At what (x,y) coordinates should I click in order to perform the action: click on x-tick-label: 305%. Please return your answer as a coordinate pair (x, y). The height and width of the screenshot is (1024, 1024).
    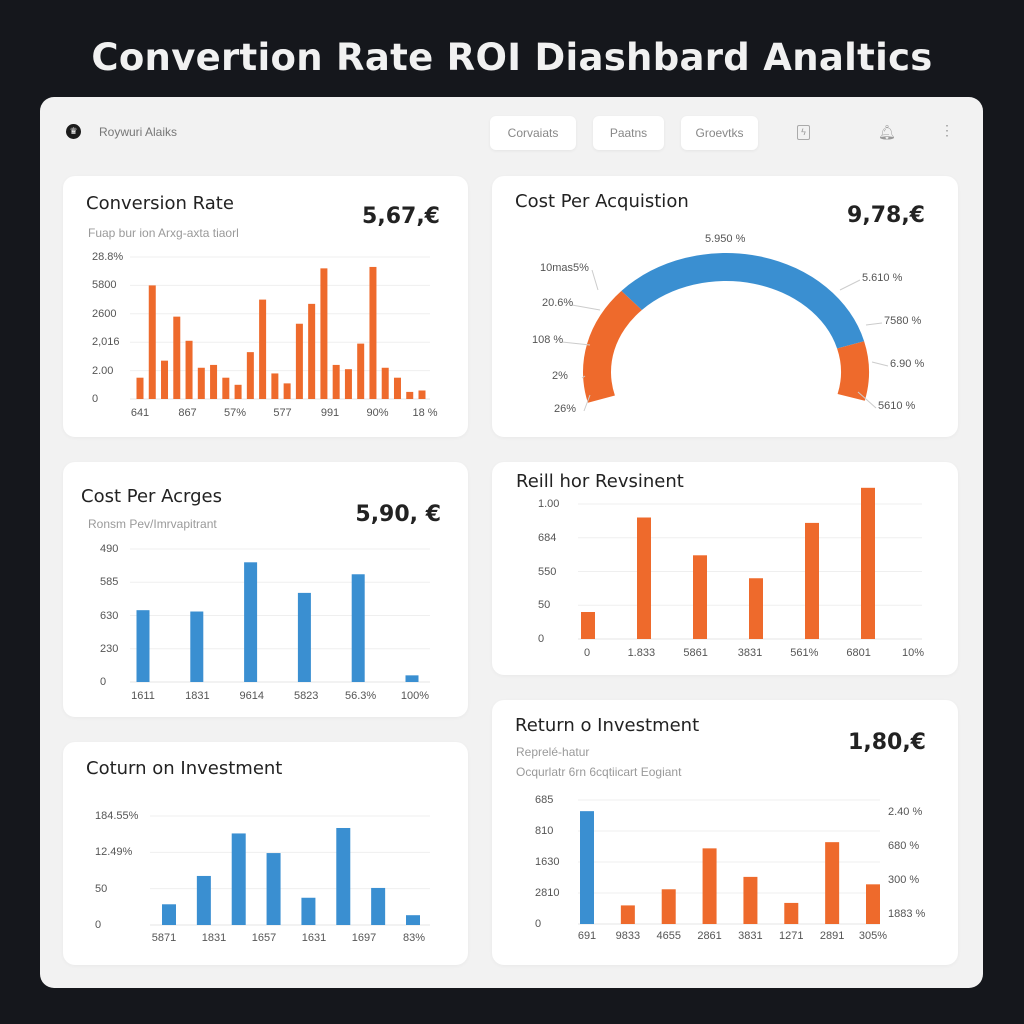
    Looking at the image, I should click on (873, 936).